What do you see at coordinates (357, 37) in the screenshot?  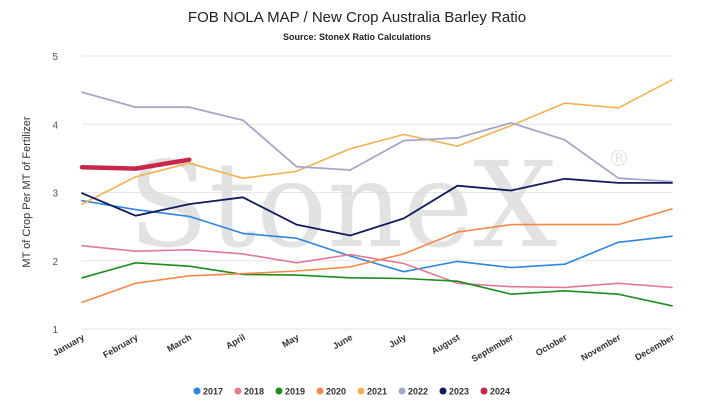 I see `chart-subtitle: Source: StoneX Ratio Calculations` at bounding box center [357, 37].